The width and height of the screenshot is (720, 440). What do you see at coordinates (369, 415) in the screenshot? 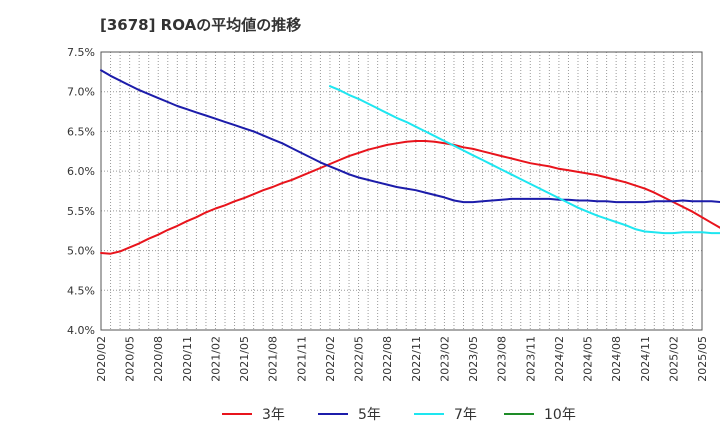
I see `legend-label-5年: 5年` at bounding box center [369, 415].